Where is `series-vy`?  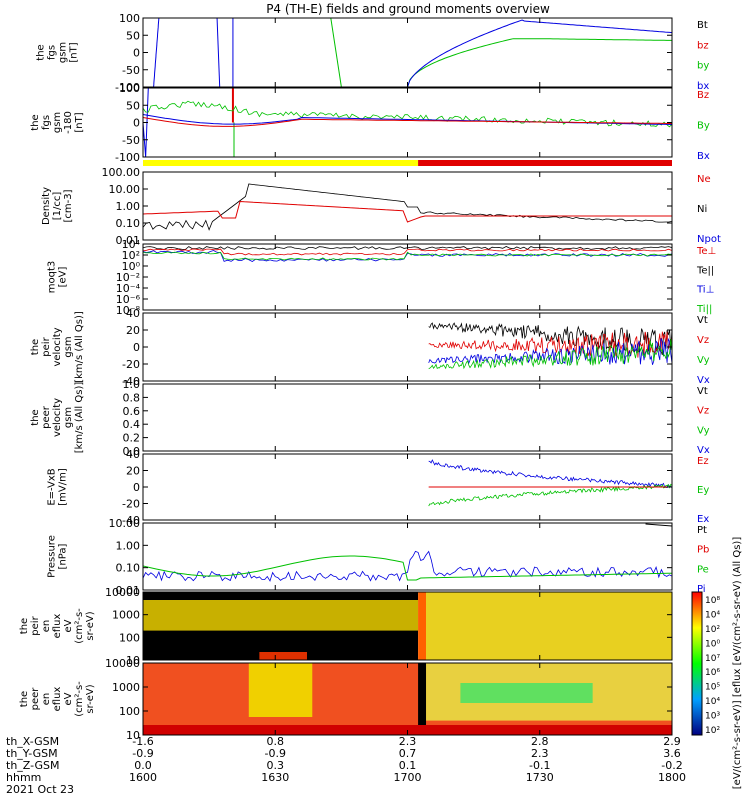
series-vy is located at coordinates (550, 354).